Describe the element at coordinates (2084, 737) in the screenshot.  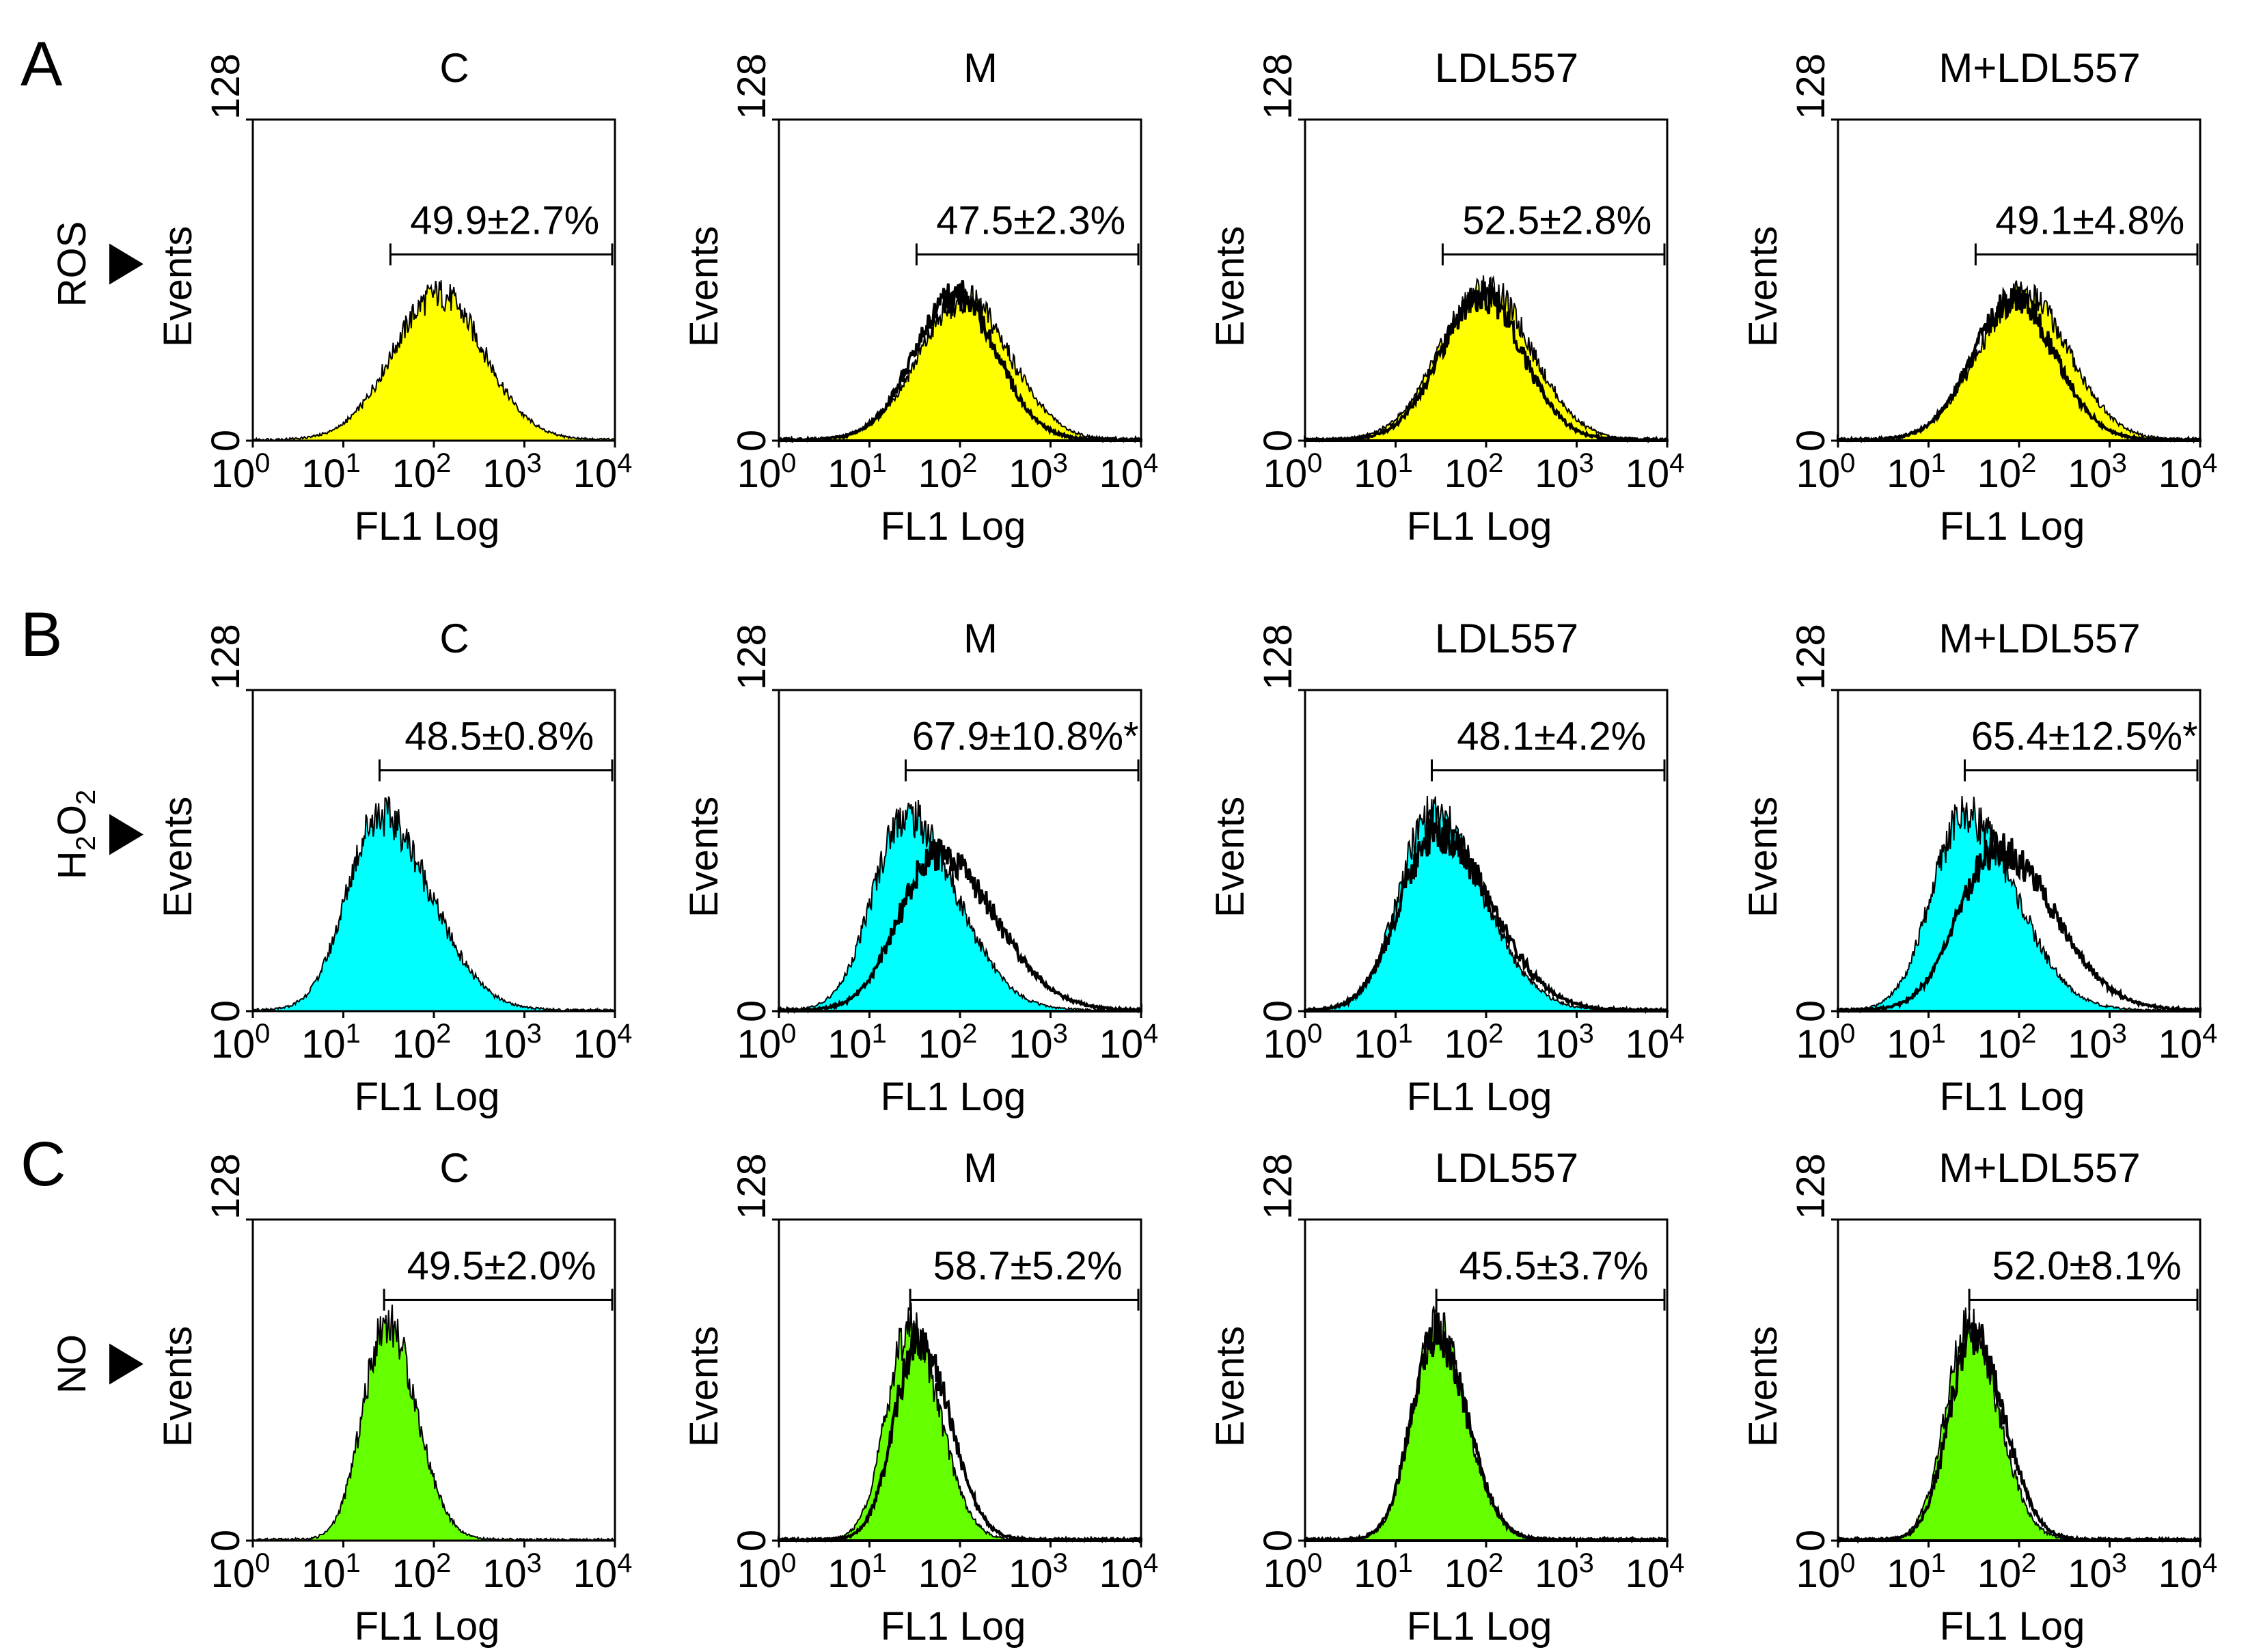
I see `gate-percentage: 65.4±12.5%*` at that location.